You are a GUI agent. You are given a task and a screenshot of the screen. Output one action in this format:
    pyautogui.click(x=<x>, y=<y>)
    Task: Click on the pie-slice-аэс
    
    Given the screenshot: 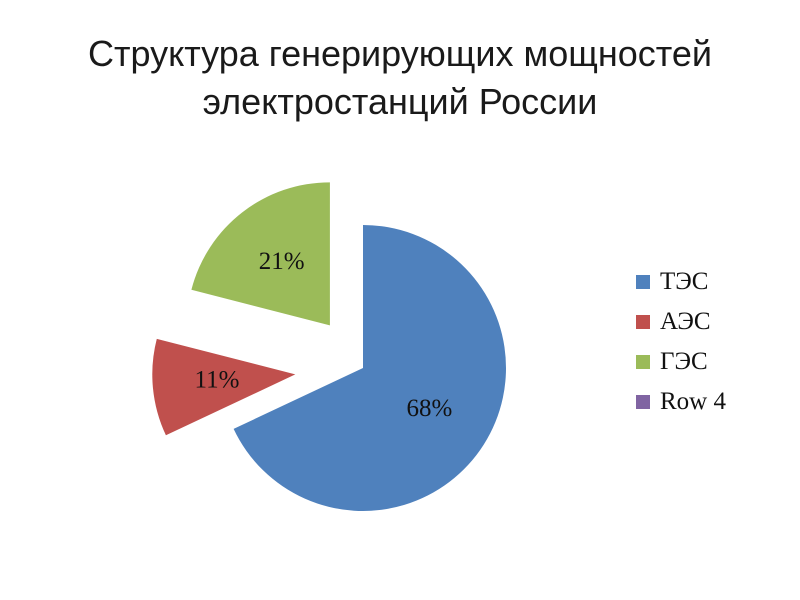 What is the action you would take?
    pyautogui.click(x=224, y=387)
    